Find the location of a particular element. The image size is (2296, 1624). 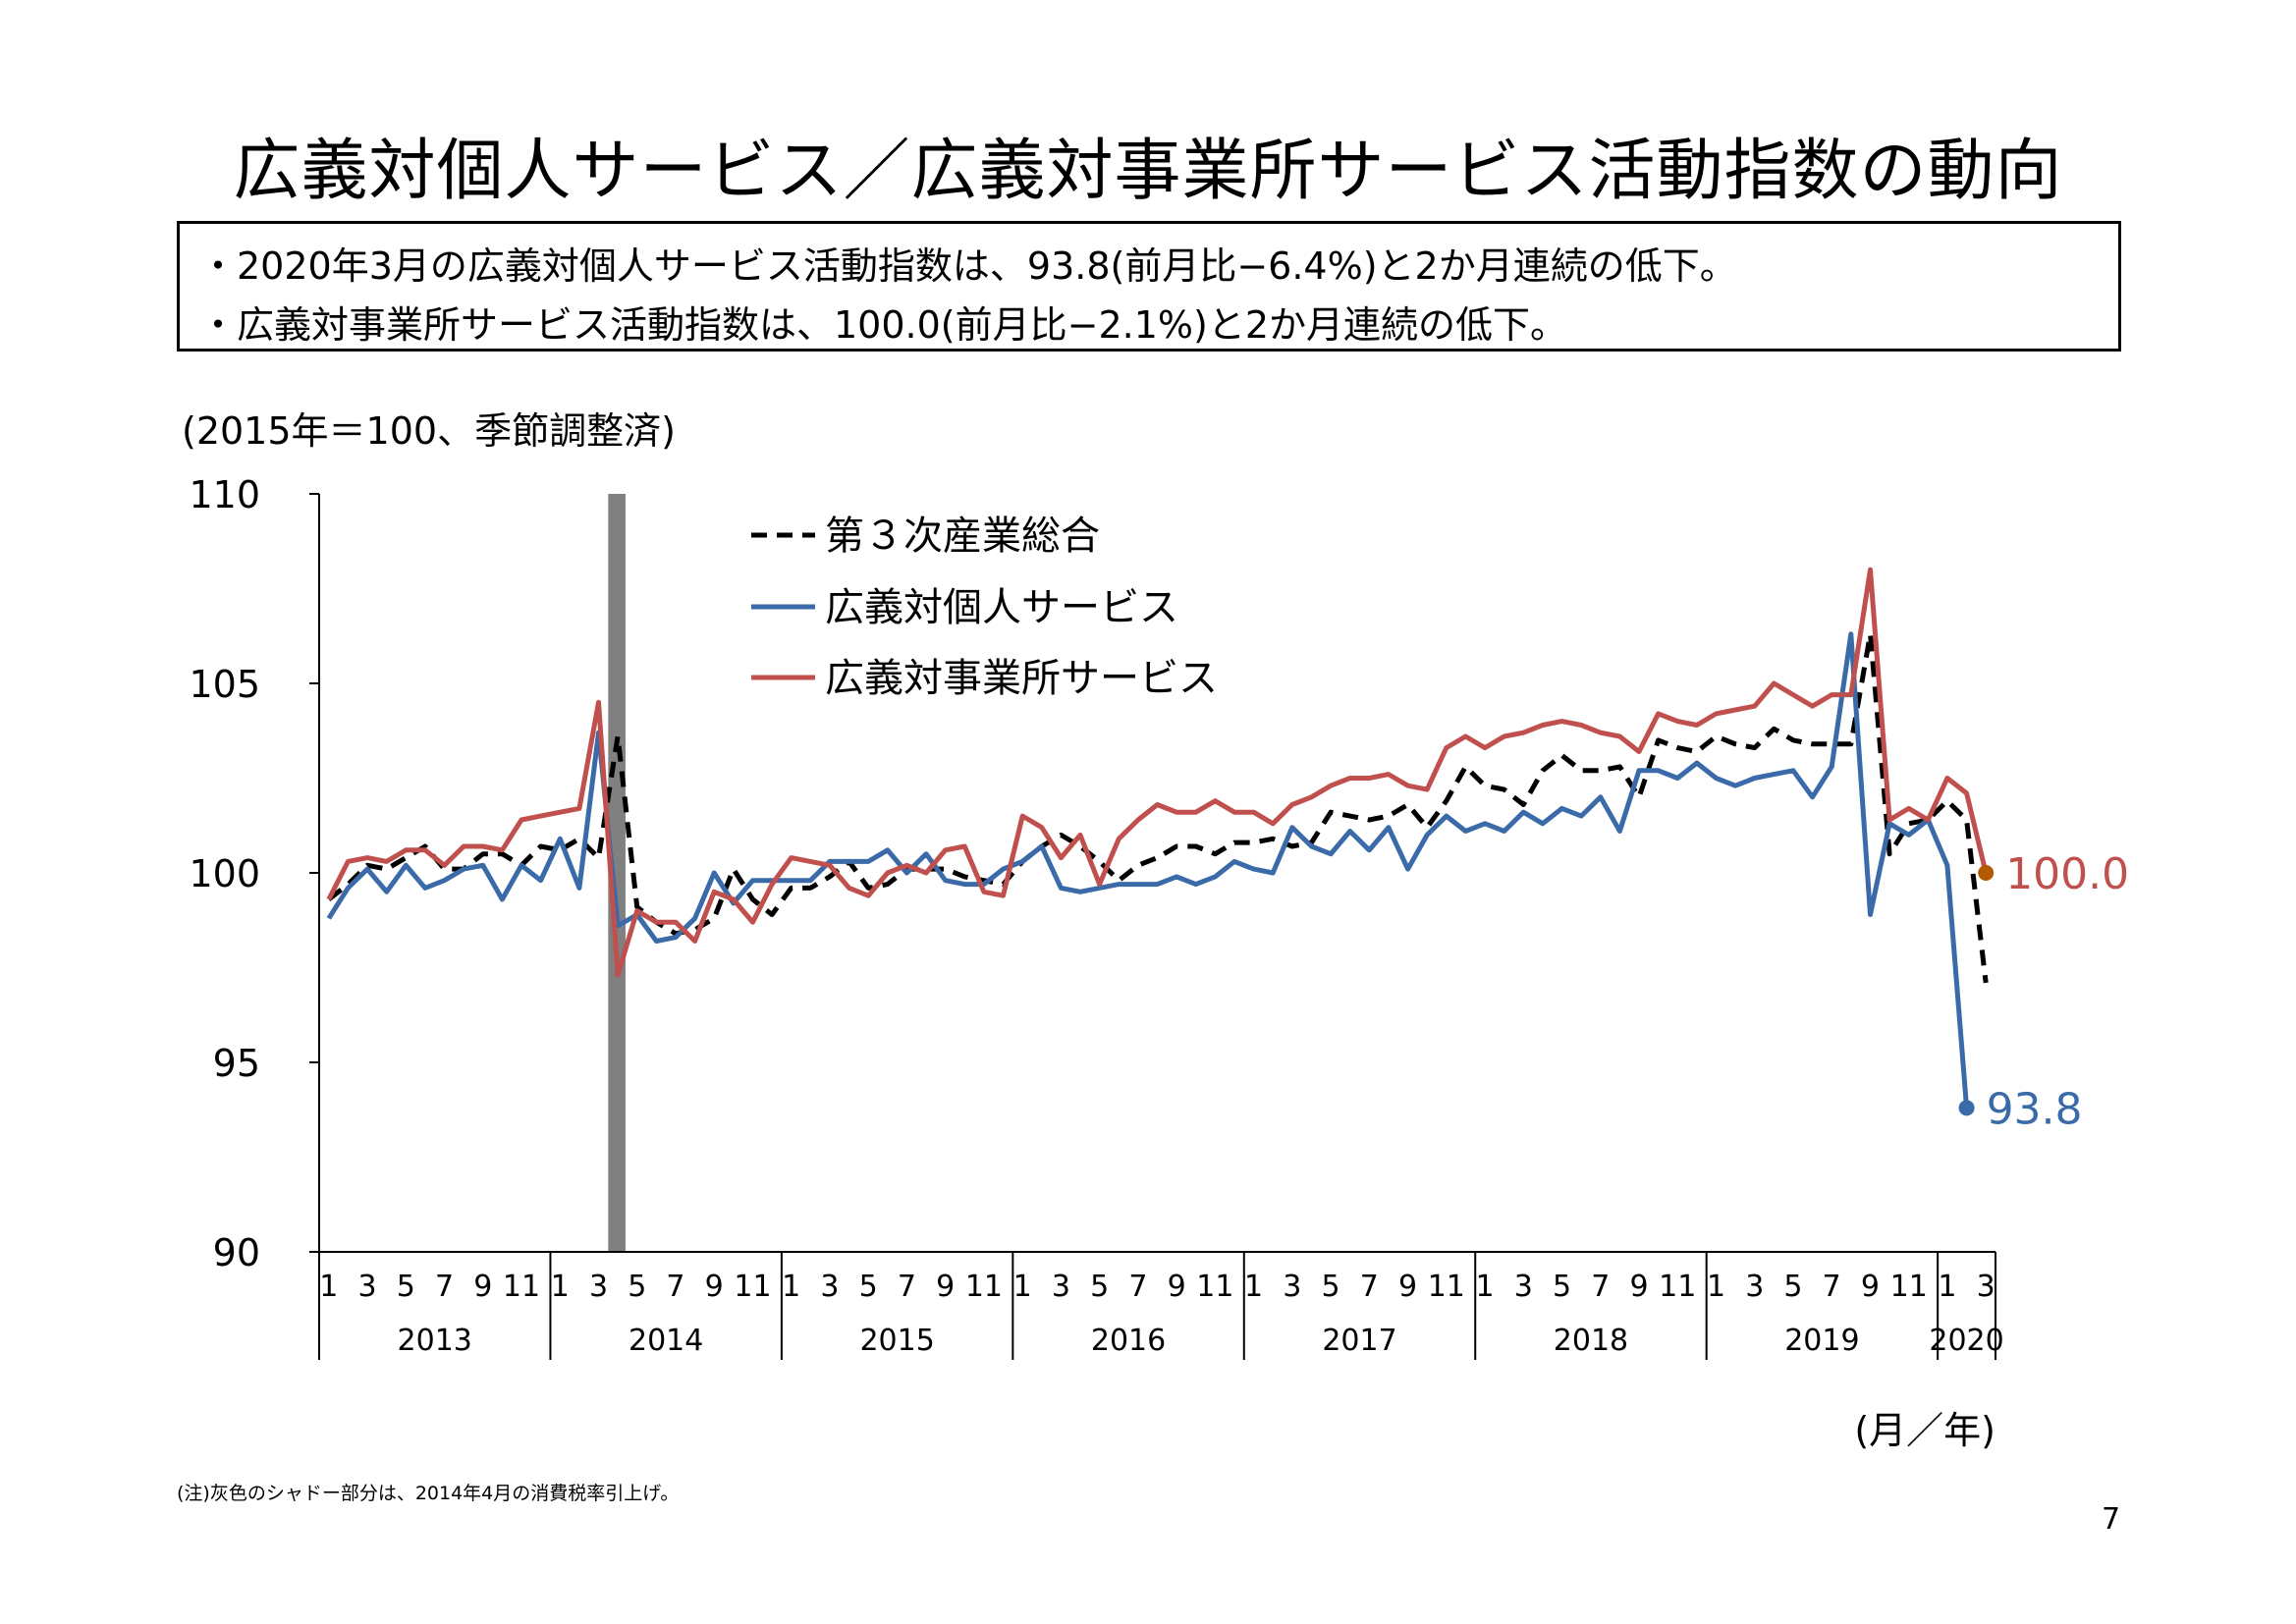

year-label: 2013 is located at coordinates (435, 1341).